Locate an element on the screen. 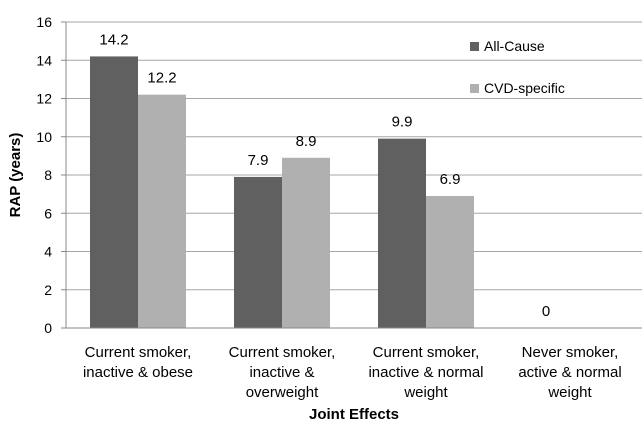 The width and height of the screenshot is (642, 428). x-category-label: Current smoker, inactive & normal weight is located at coordinates (425, 372).